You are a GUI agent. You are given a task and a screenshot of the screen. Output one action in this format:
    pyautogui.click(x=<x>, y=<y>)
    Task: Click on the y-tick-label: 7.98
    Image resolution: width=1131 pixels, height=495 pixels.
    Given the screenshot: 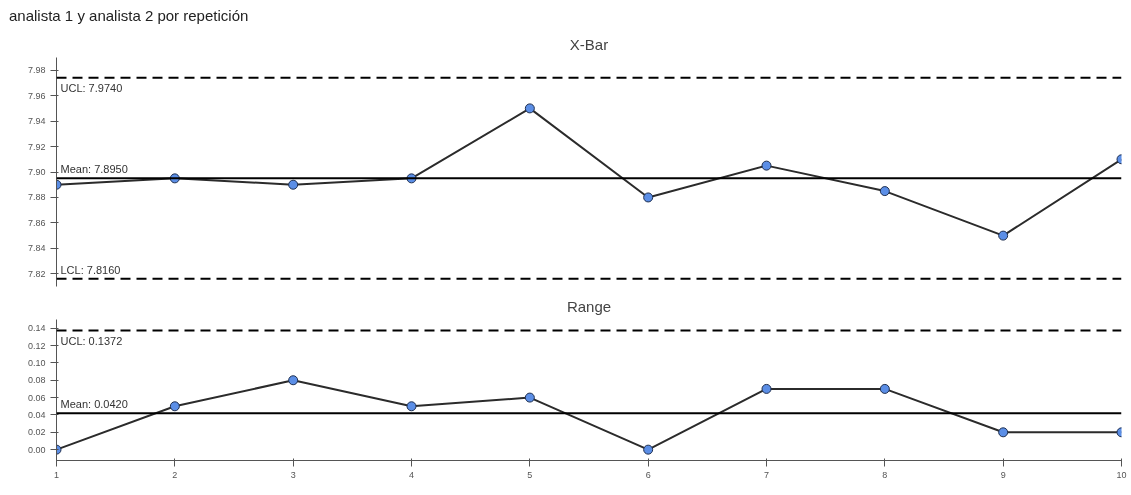 What is the action you would take?
    pyautogui.click(x=36, y=70)
    